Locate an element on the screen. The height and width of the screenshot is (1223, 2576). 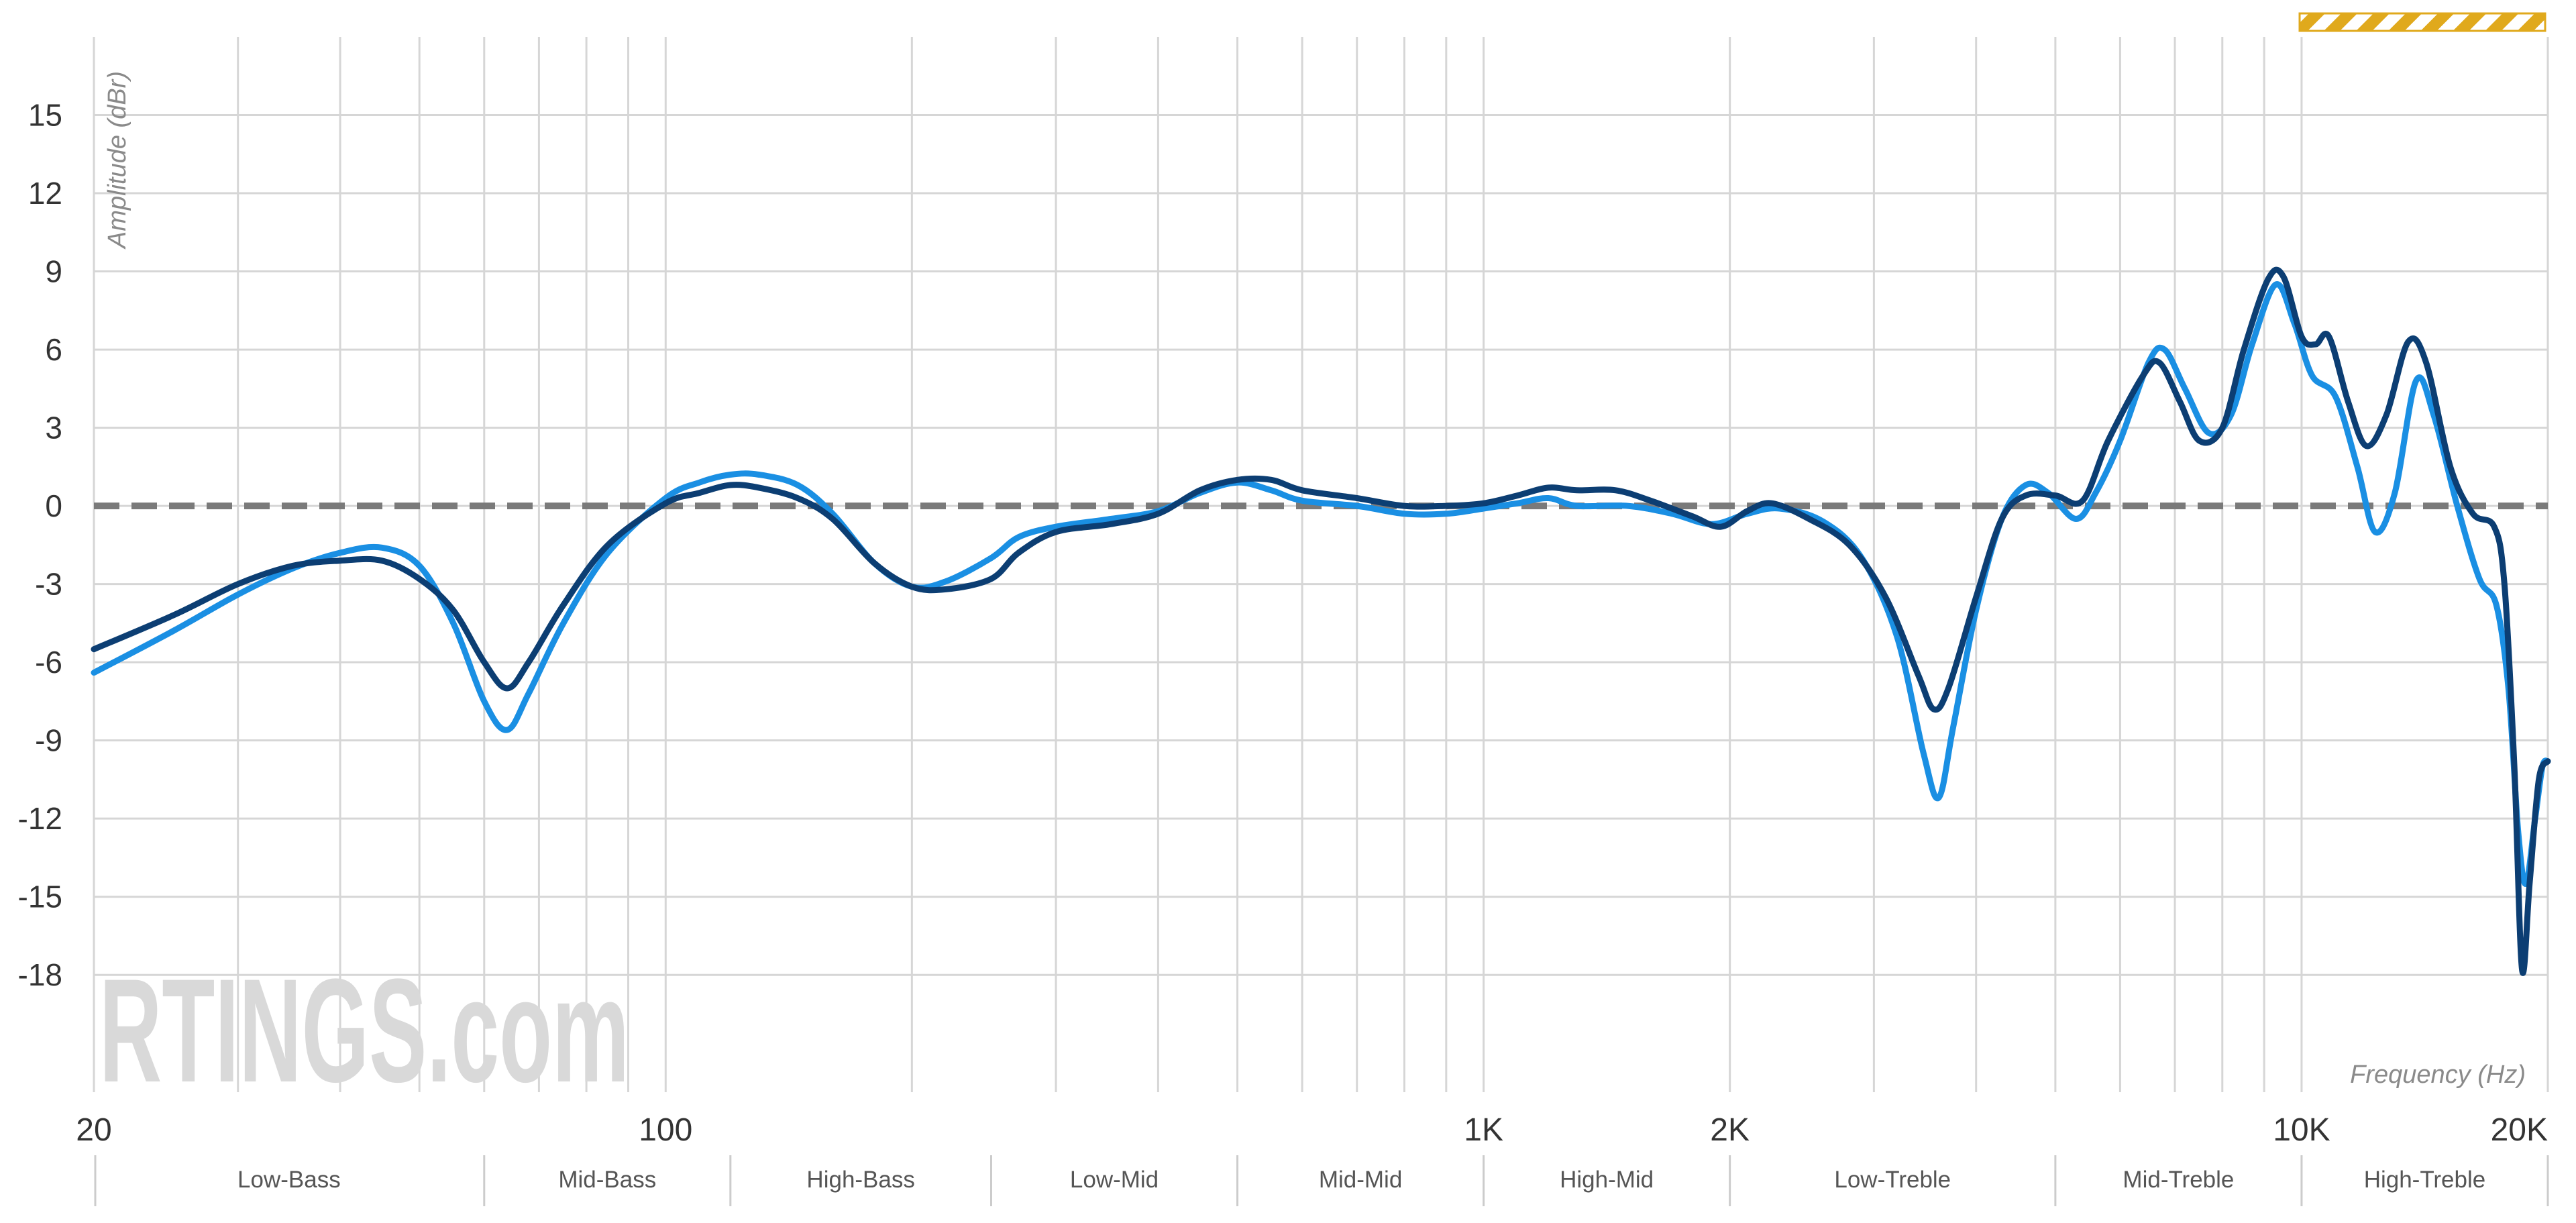
x-tick-label: 2K is located at coordinates (1730, 1130).